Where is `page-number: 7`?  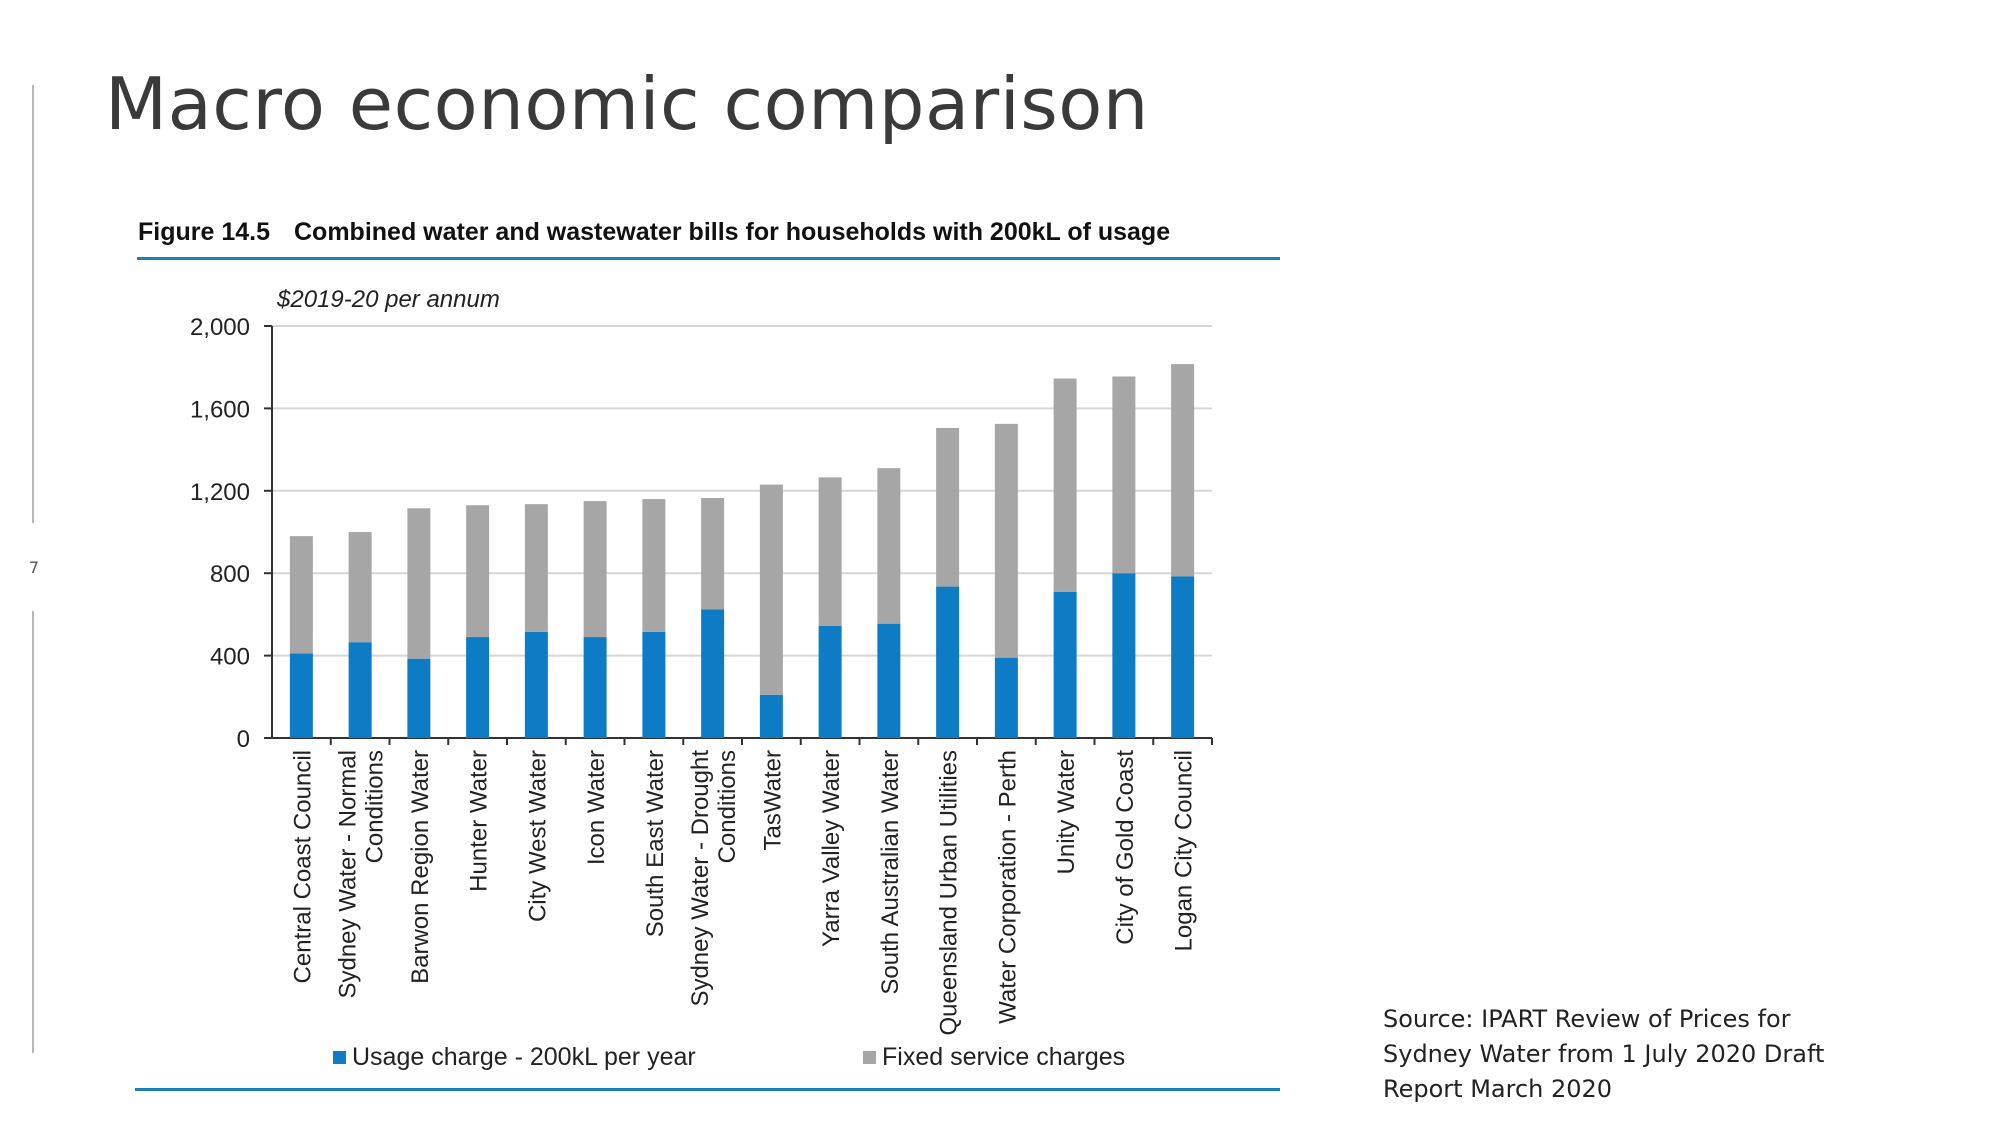
page-number: 7 is located at coordinates (34, 567).